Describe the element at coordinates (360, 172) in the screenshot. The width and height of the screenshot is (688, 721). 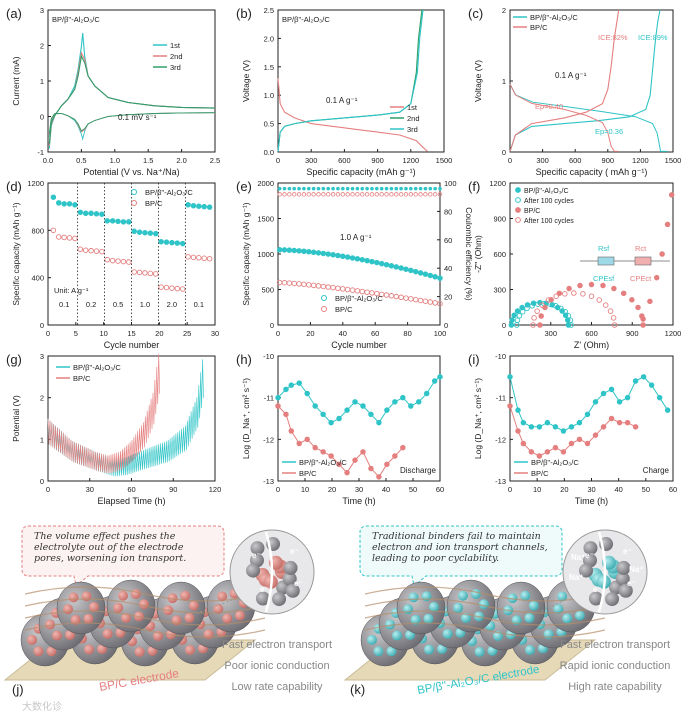
I see `x-axis-label: Specific capacity (mAh g⁻¹)` at that location.